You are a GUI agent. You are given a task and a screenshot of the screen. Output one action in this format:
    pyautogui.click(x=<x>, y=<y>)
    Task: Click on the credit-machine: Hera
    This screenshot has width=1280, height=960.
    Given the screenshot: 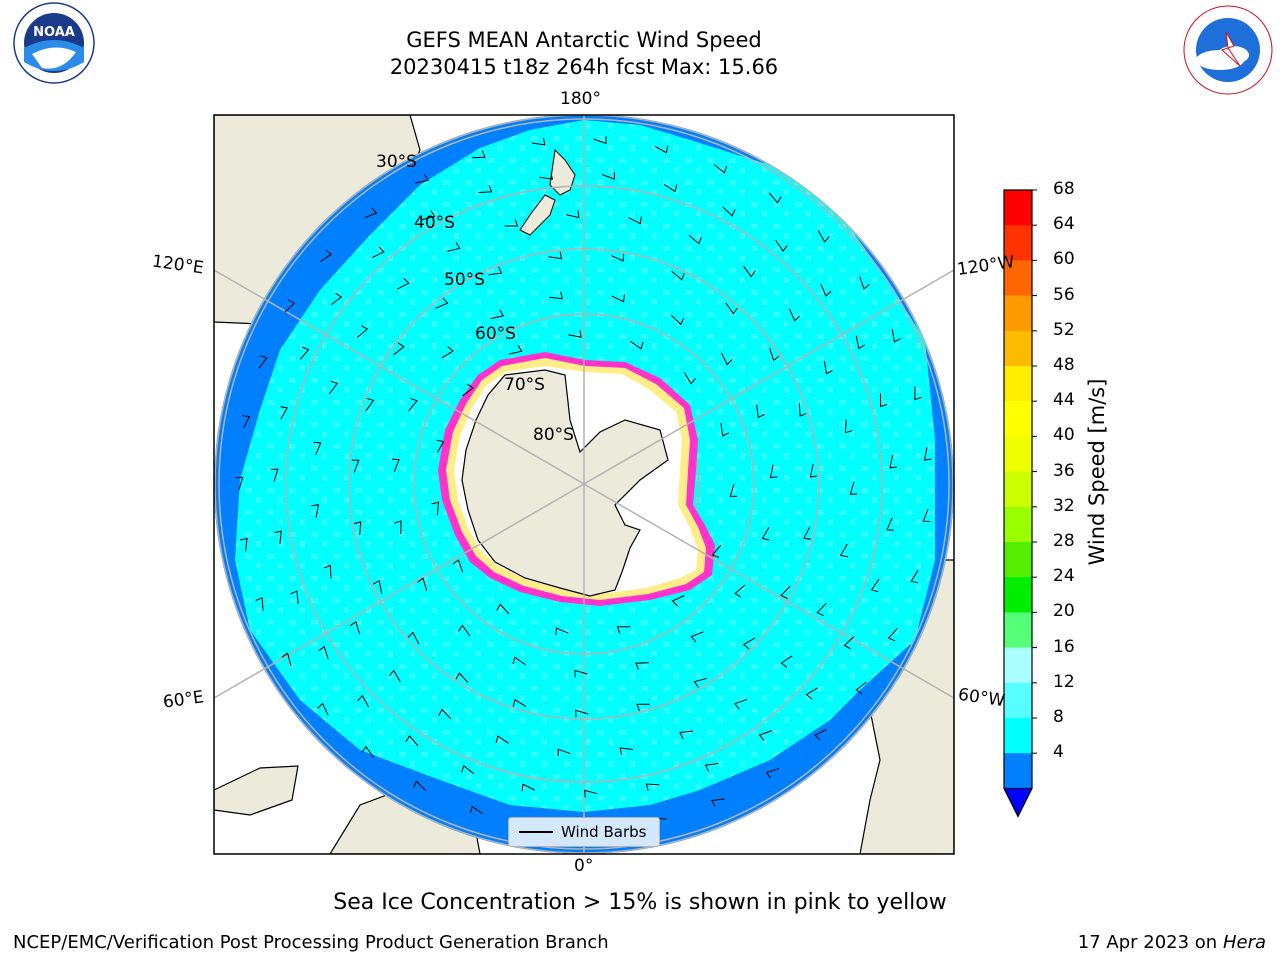 What is the action you would take?
    pyautogui.click(x=1244, y=942)
    